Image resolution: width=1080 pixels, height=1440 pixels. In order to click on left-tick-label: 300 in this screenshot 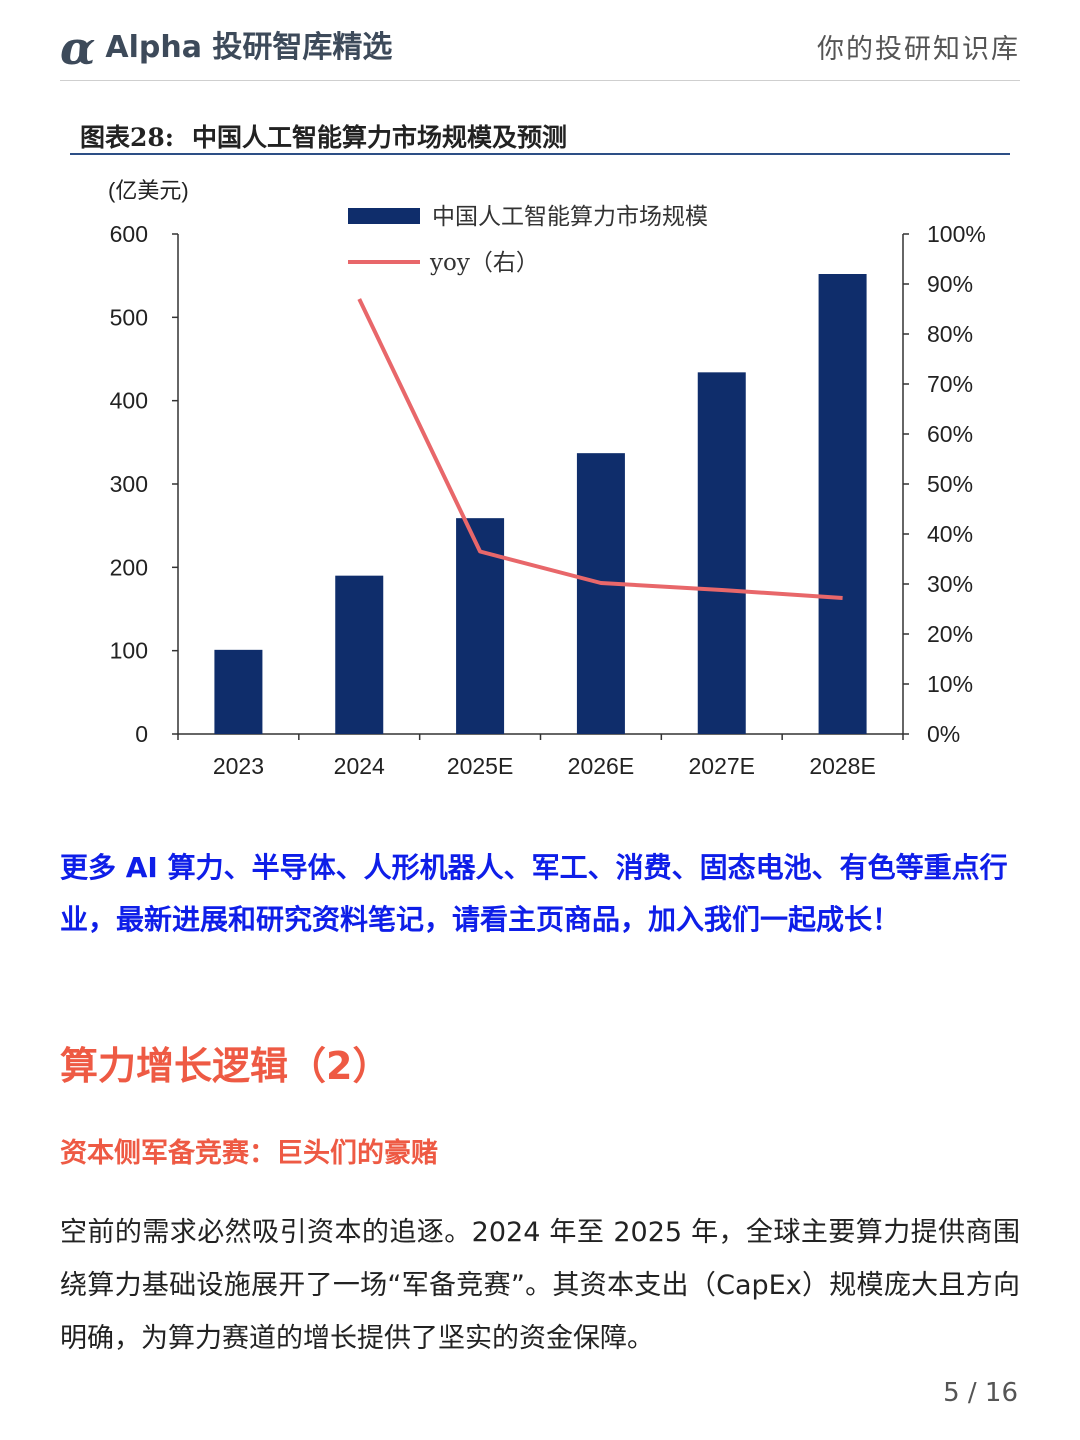, I will do `click(129, 484)`.